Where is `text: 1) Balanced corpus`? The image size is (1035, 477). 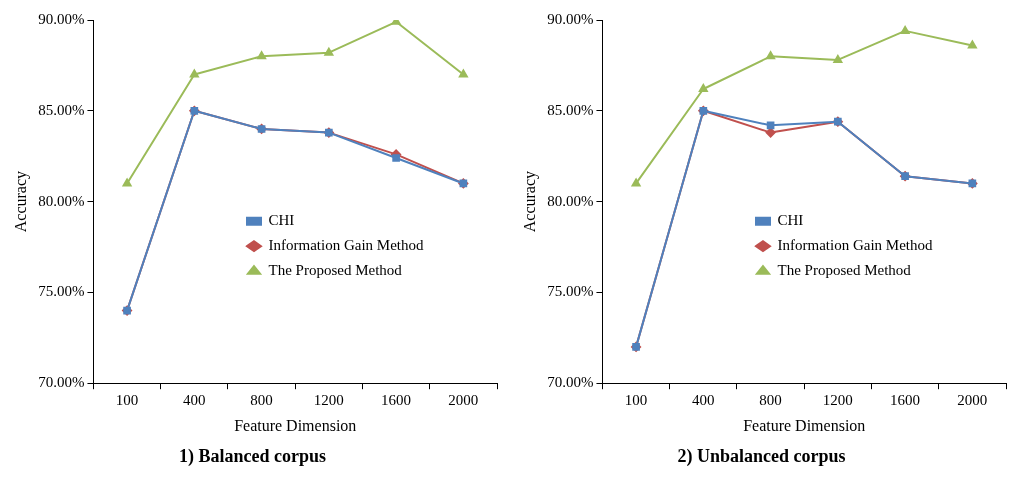
text: 1) Balanced corpus is located at coordinates (252, 456).